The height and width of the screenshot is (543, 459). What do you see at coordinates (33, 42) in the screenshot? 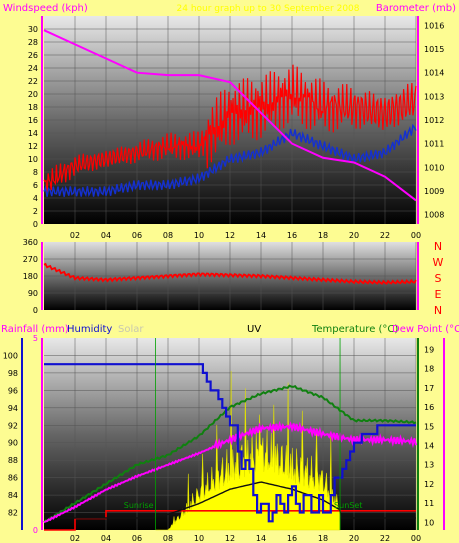
I see `wind-y-tick: 28` at bounding box center [33, 42].